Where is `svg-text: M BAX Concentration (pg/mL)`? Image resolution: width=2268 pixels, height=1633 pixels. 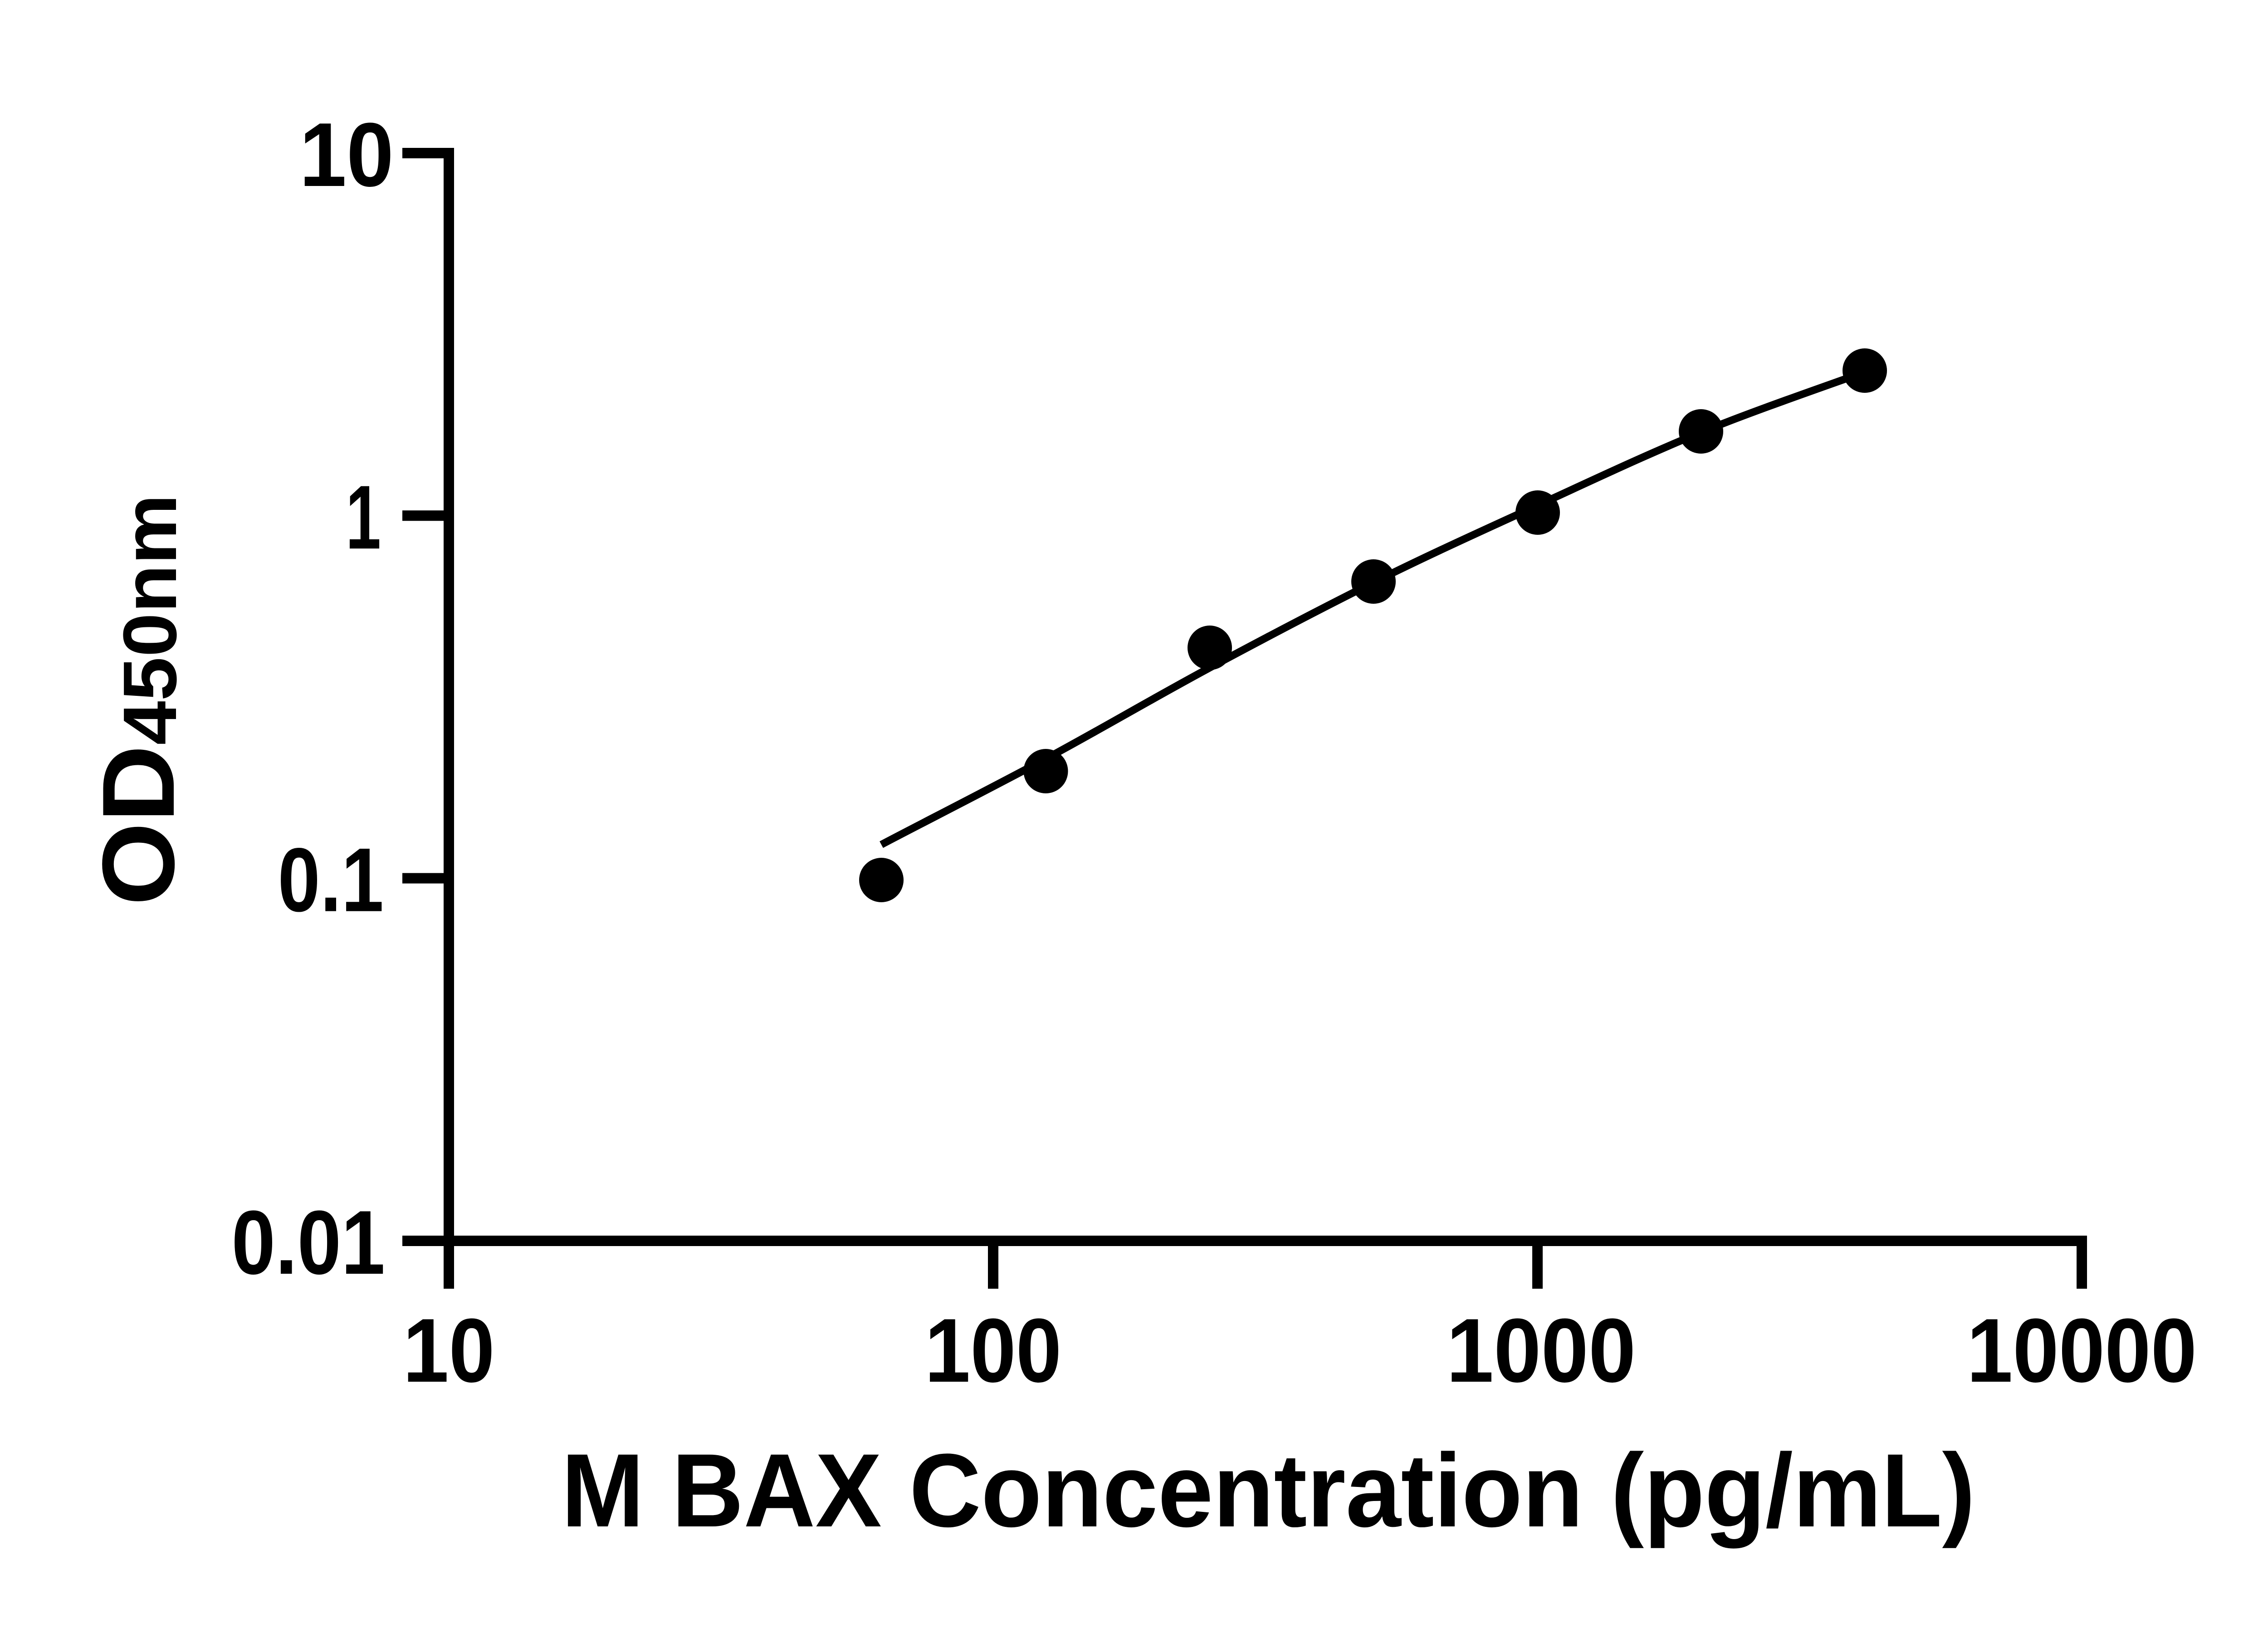 svg-text: M BAX Concentration (pg/mL) is located at coordinates (1268, 1490).